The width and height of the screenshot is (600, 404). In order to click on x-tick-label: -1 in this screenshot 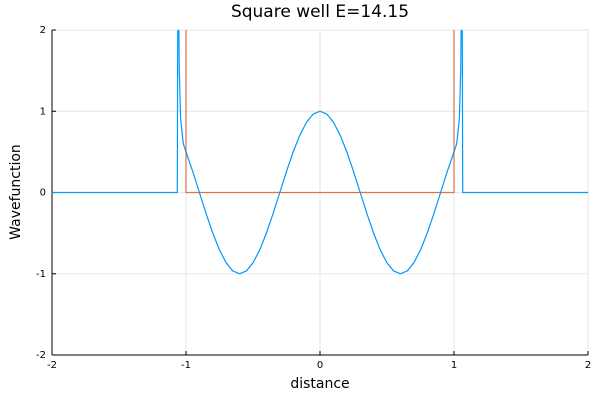, I will do `click(186, 365)`.